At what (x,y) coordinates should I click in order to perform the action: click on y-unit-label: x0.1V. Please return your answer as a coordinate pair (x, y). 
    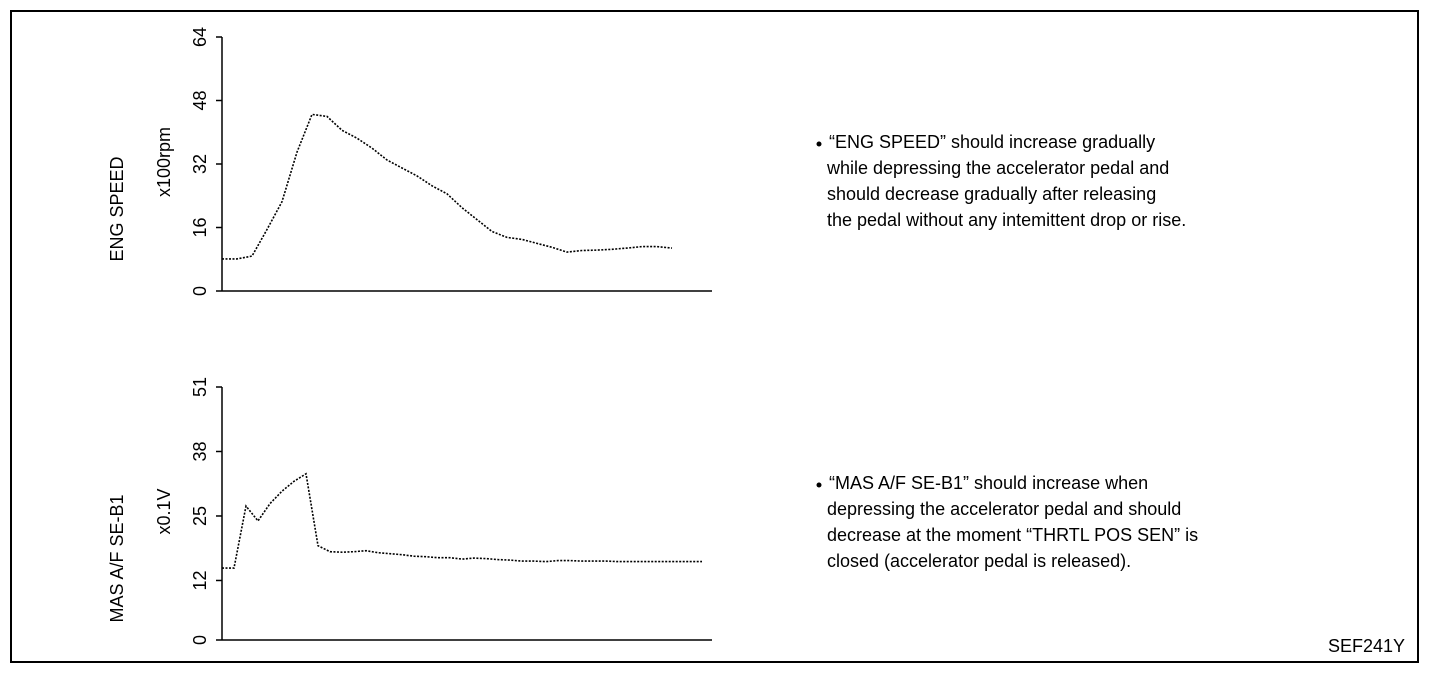
    Looking at the image, I should click on (164, 511).